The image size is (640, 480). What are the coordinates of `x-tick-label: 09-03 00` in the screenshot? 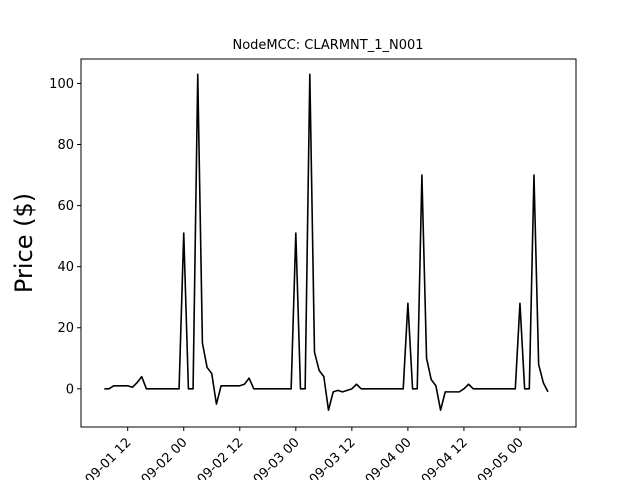 It's located at (277, 457).